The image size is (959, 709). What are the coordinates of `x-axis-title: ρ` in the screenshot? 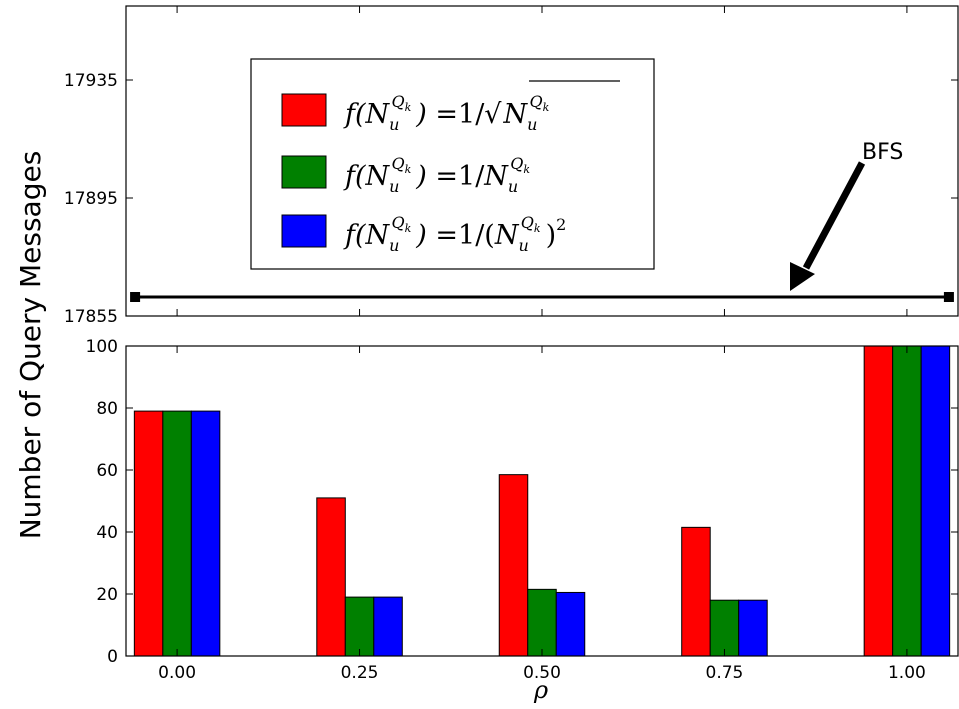 It's located at (540, 690).